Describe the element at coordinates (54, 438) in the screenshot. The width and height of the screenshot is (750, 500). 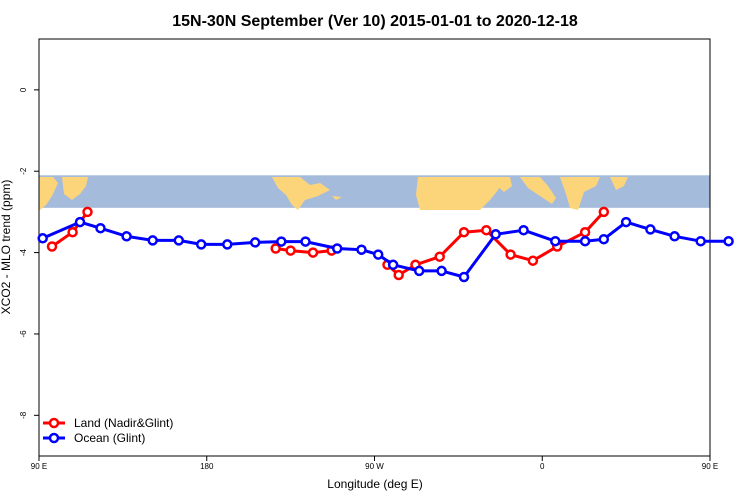
I see `legend-marker-ocean` at that location.